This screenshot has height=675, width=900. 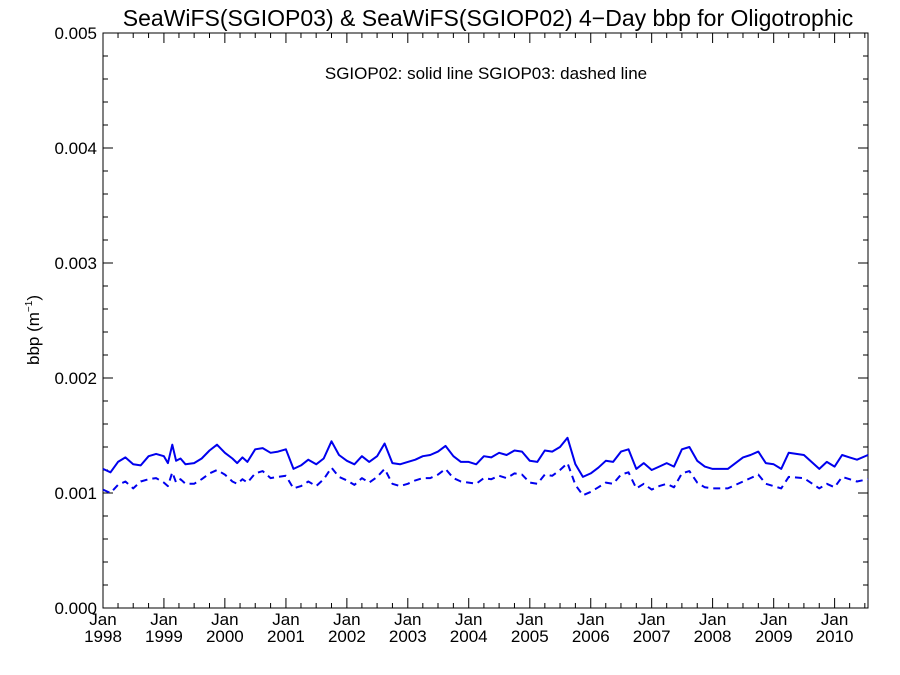 I want to click on y-tick-label: 0.000, so click(x=75, y=608).